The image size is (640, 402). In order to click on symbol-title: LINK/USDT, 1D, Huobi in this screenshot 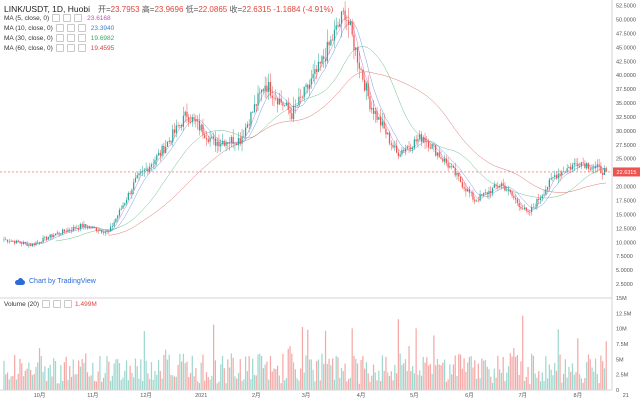, I will do `click(47, 9)`.